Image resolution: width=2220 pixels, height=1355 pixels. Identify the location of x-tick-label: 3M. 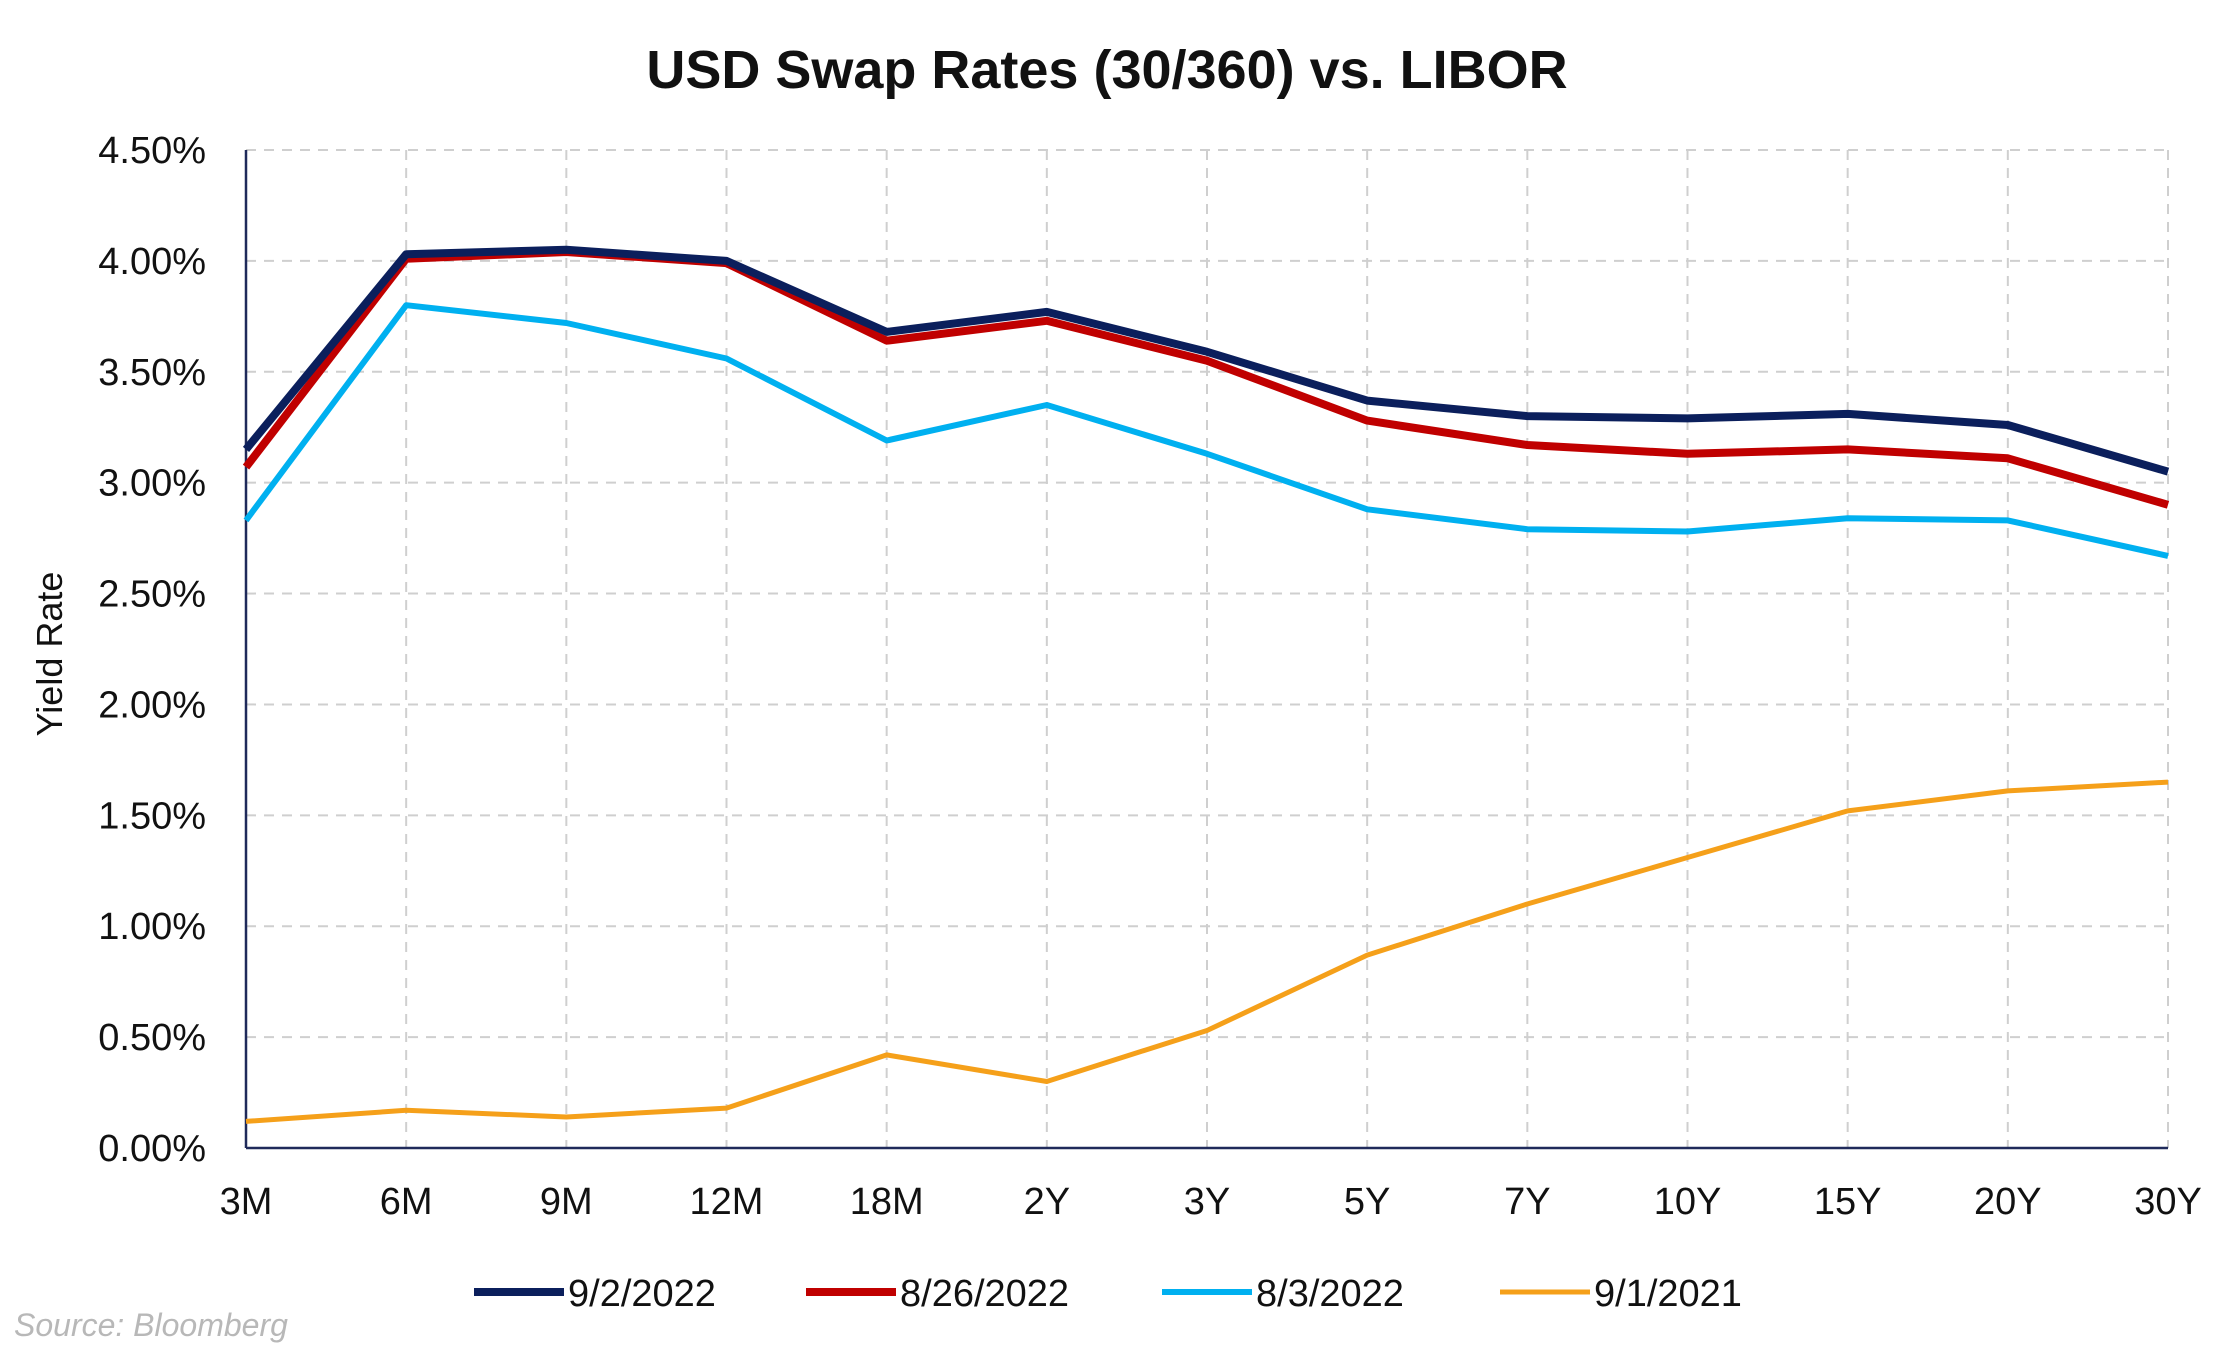
(246, 1202).